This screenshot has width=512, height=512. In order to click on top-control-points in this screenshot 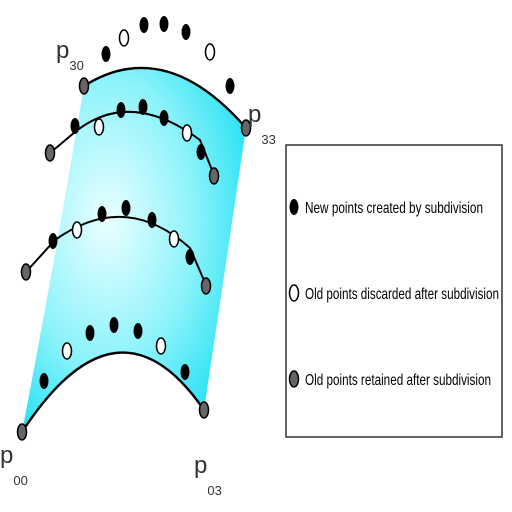, I will do `click(165, 76)`.